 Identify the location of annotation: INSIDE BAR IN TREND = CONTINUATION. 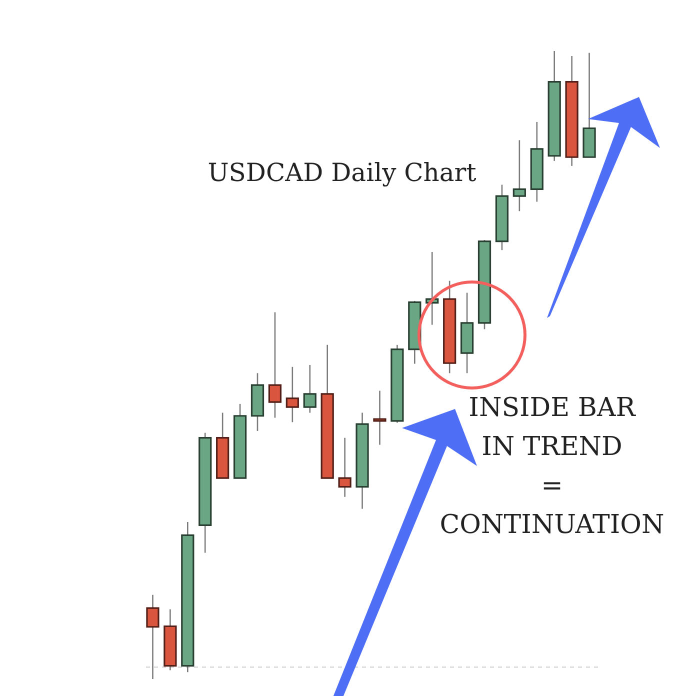
(552, 466).